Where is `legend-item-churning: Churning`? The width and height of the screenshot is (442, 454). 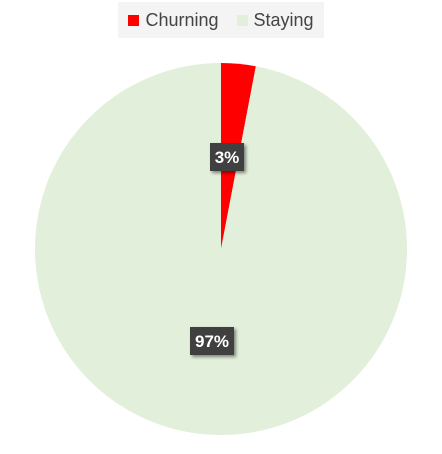 legend-item-churning: Churning is located at coordinates (173, 20).